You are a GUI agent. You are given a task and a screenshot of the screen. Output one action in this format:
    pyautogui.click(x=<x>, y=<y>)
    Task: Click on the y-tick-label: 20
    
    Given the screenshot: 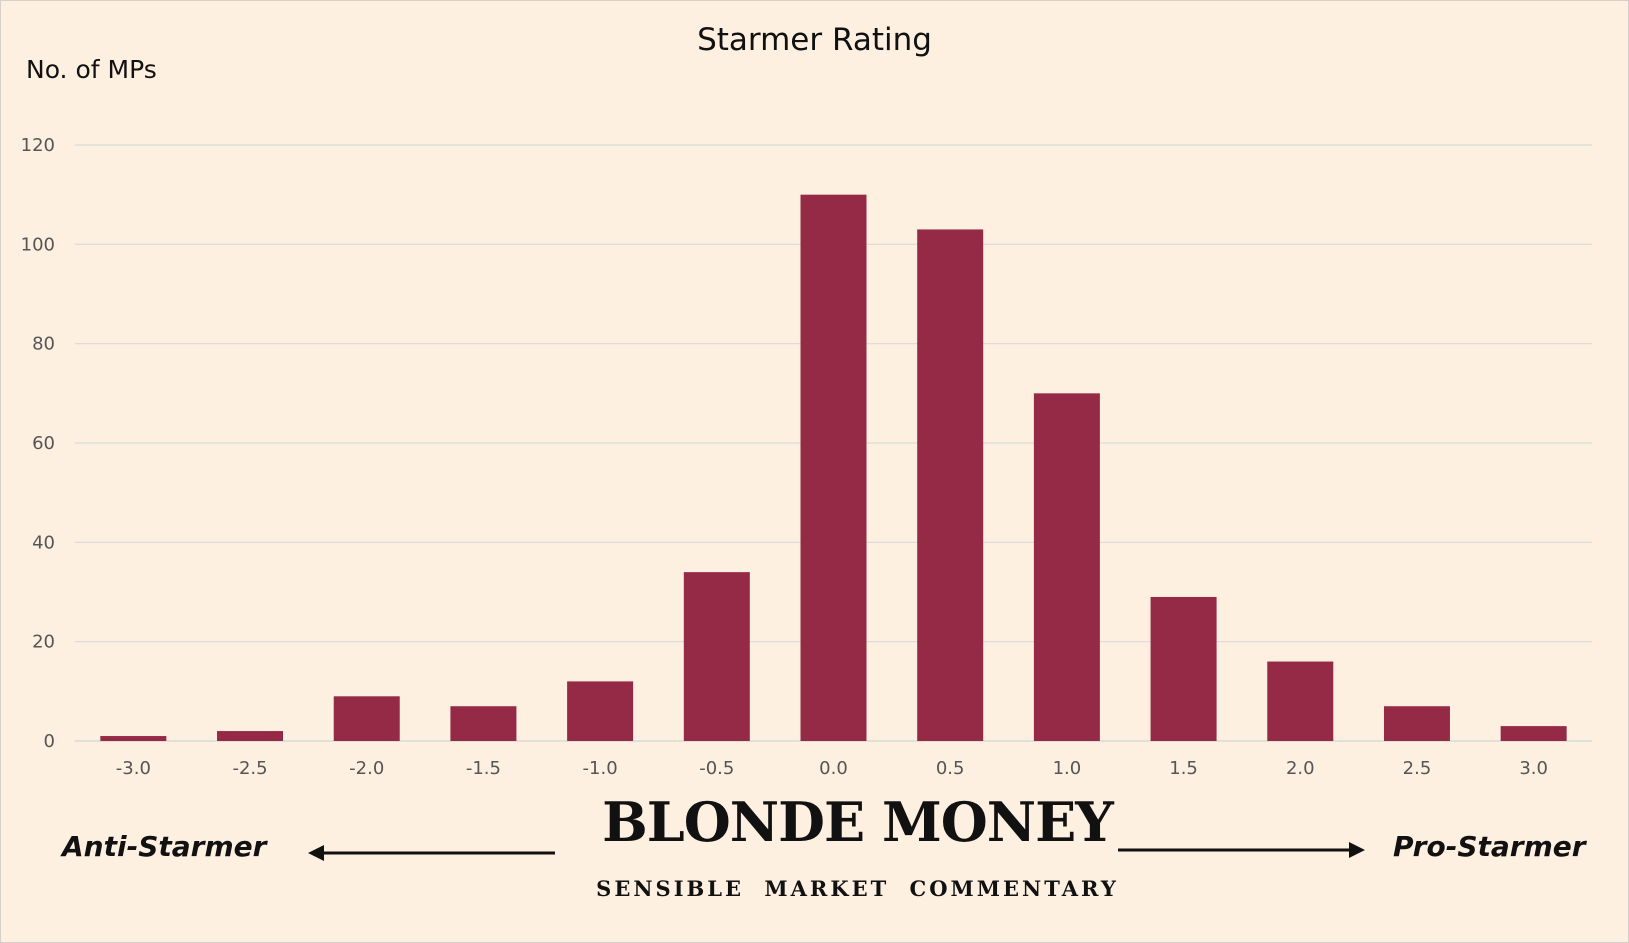 What is the action you would take?
    pyautogui.click(x=43, y=642)
    